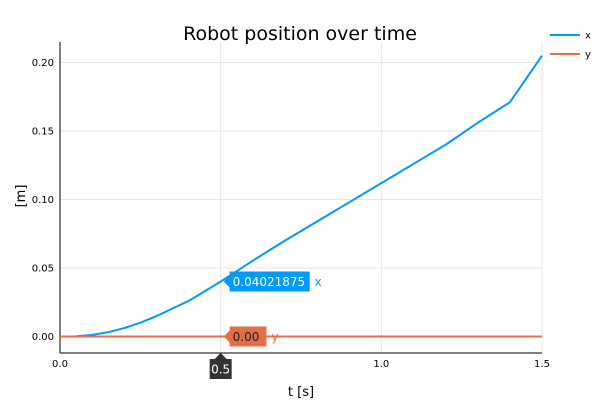  Describe the element at coordinates (301, 392) in the screenshot. I see `x-axis-label: t [s]` at that location.